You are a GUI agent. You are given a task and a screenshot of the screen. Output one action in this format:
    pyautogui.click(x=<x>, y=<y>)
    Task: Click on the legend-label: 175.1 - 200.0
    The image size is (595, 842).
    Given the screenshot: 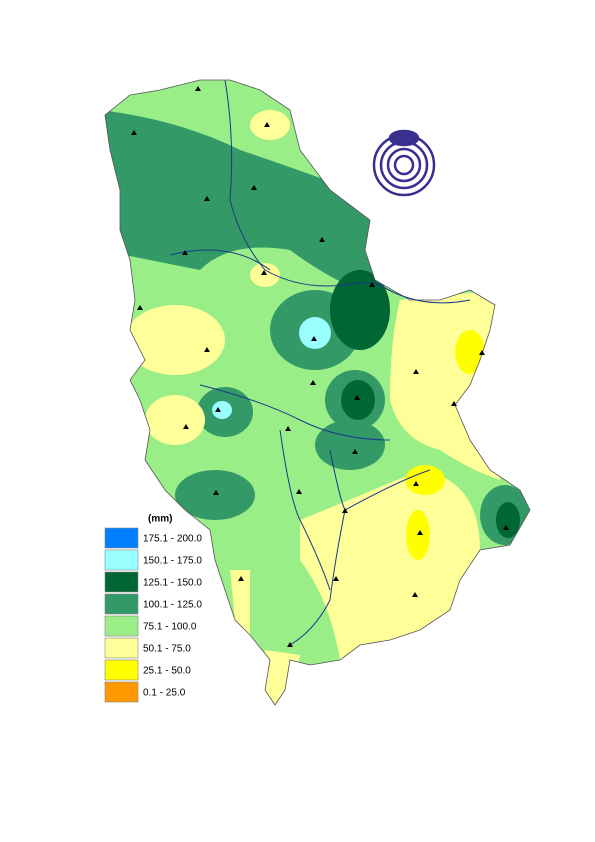 What is the action you would take?
    pyautogui.click(x=172, y=539)
    